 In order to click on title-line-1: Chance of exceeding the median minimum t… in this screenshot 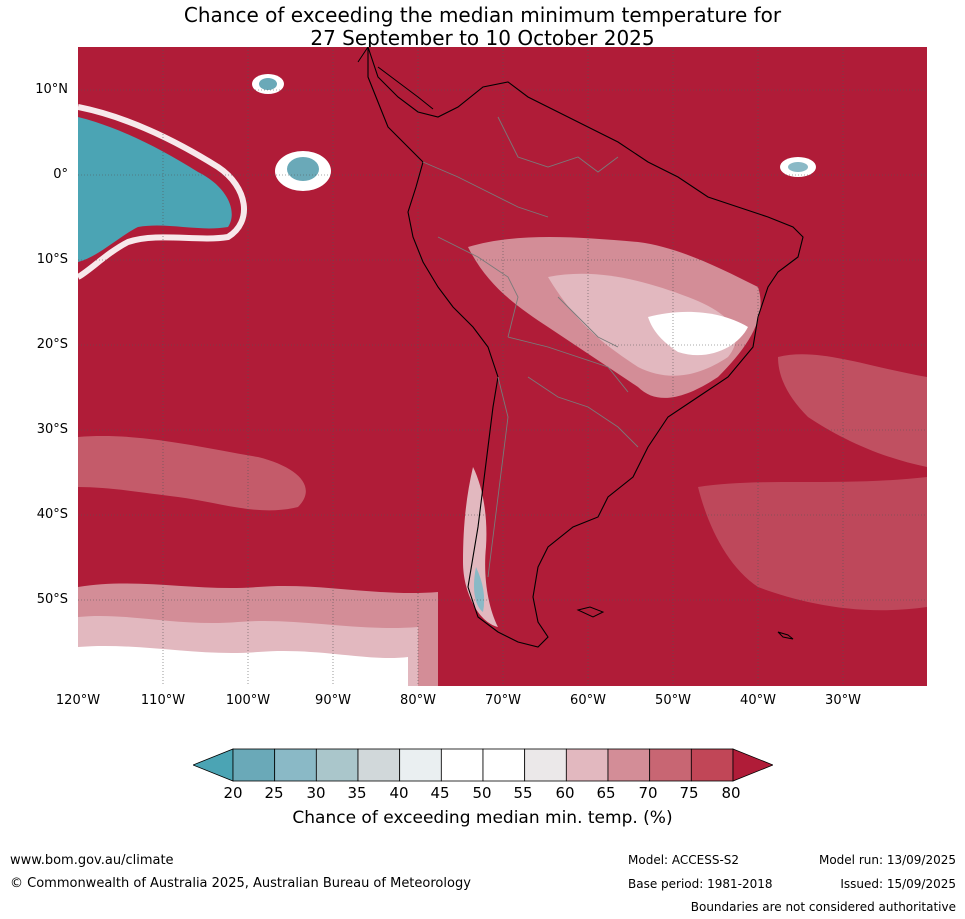, I will do `click(482, 15)`.